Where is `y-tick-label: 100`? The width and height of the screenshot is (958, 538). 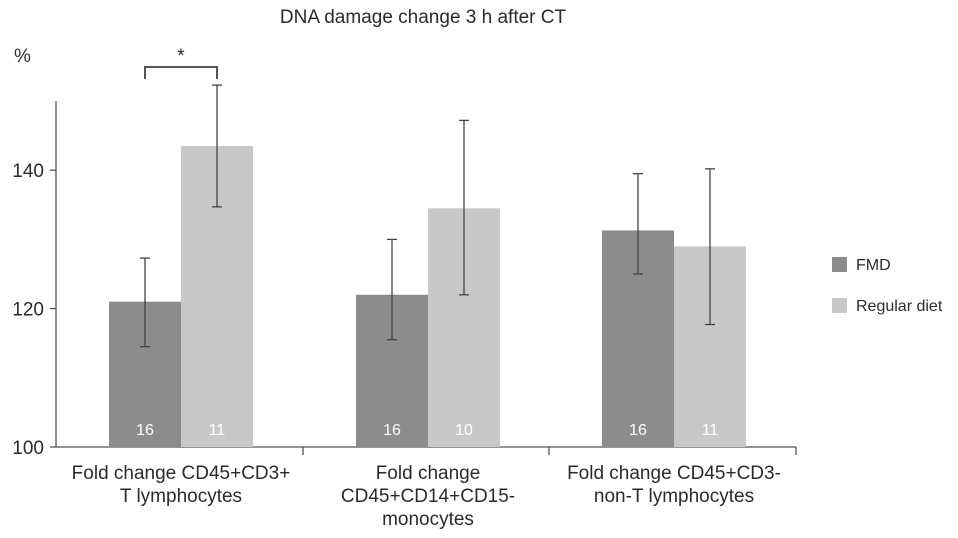 y-tick-label: 100 is located at coordinates (28, 448).